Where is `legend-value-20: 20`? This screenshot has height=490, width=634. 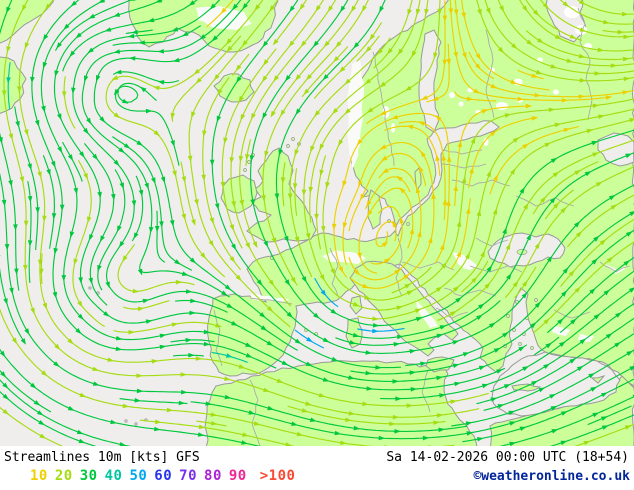 legend-value-20: 20 is located at coordinates (63, 476).